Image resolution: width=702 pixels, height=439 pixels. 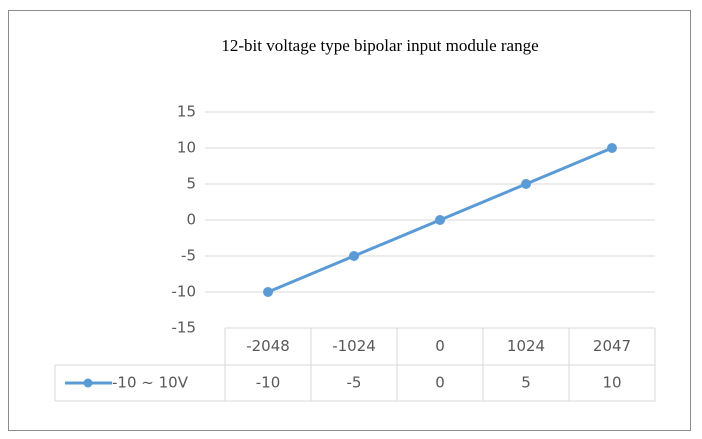 I want to click on table-value: 0, so click(x=440, y=383).